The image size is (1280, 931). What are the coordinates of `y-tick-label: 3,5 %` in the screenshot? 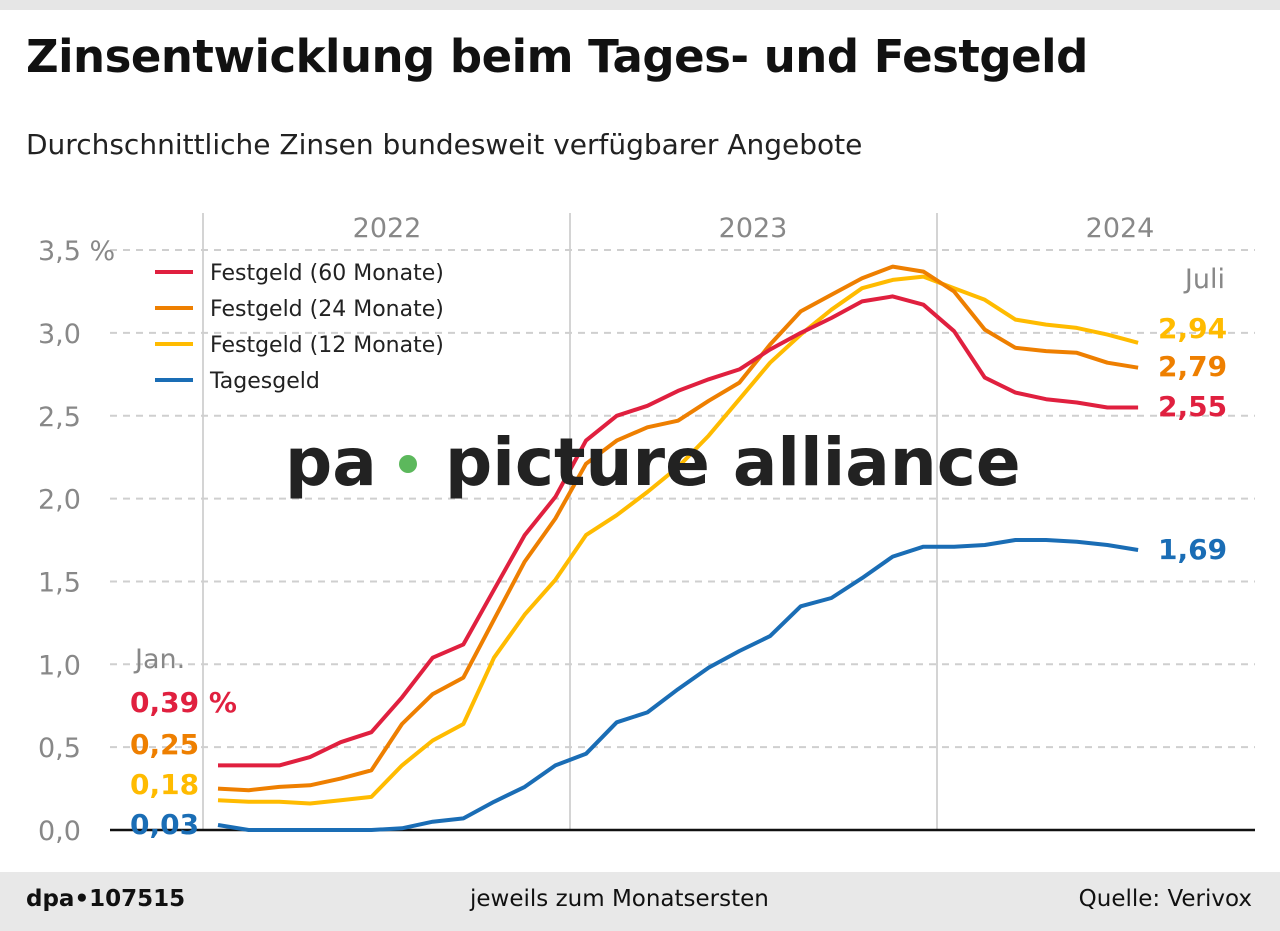 It's located at (76, 251).